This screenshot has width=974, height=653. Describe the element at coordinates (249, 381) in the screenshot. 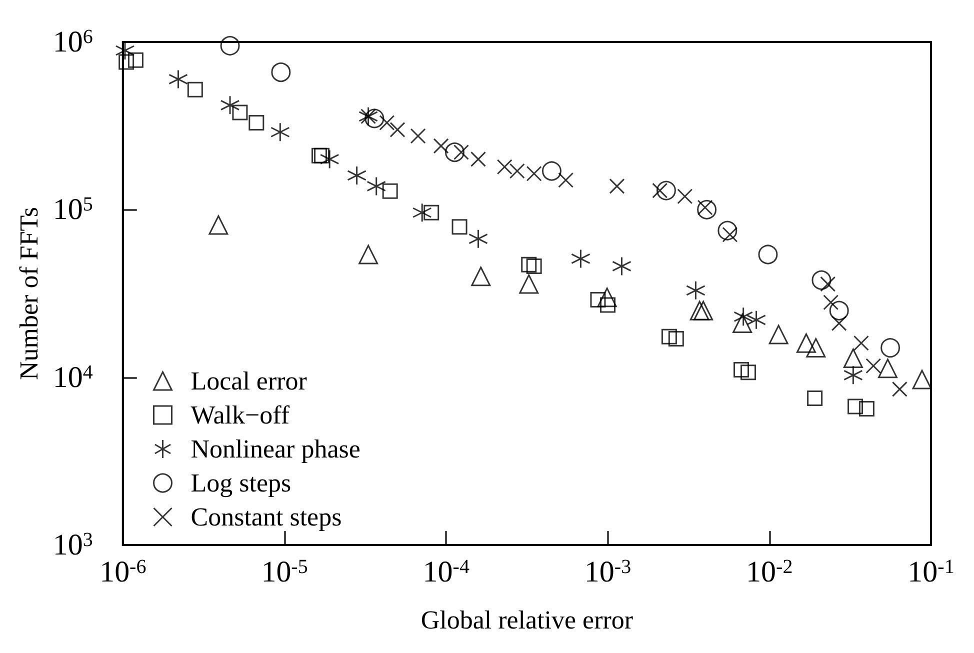

I see `legend-label: Local error` at that location.